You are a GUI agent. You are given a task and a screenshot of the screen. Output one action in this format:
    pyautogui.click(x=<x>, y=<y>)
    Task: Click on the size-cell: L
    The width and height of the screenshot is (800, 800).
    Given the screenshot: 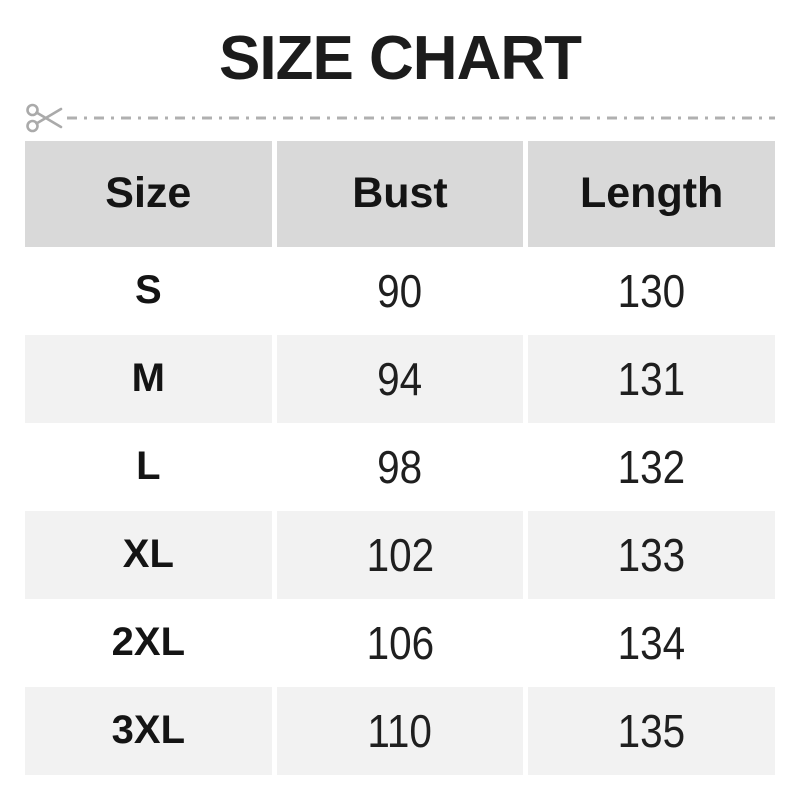 What is the action you would take?
    pyautogui.click(x=148, y=466)
    